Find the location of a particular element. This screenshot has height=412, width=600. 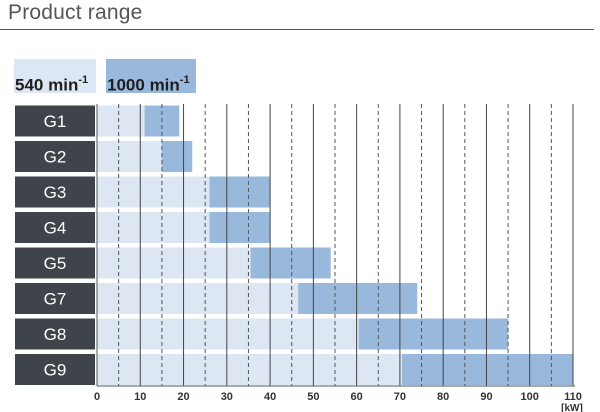

bar-1000-g4 is located at coordinates (240, 227).